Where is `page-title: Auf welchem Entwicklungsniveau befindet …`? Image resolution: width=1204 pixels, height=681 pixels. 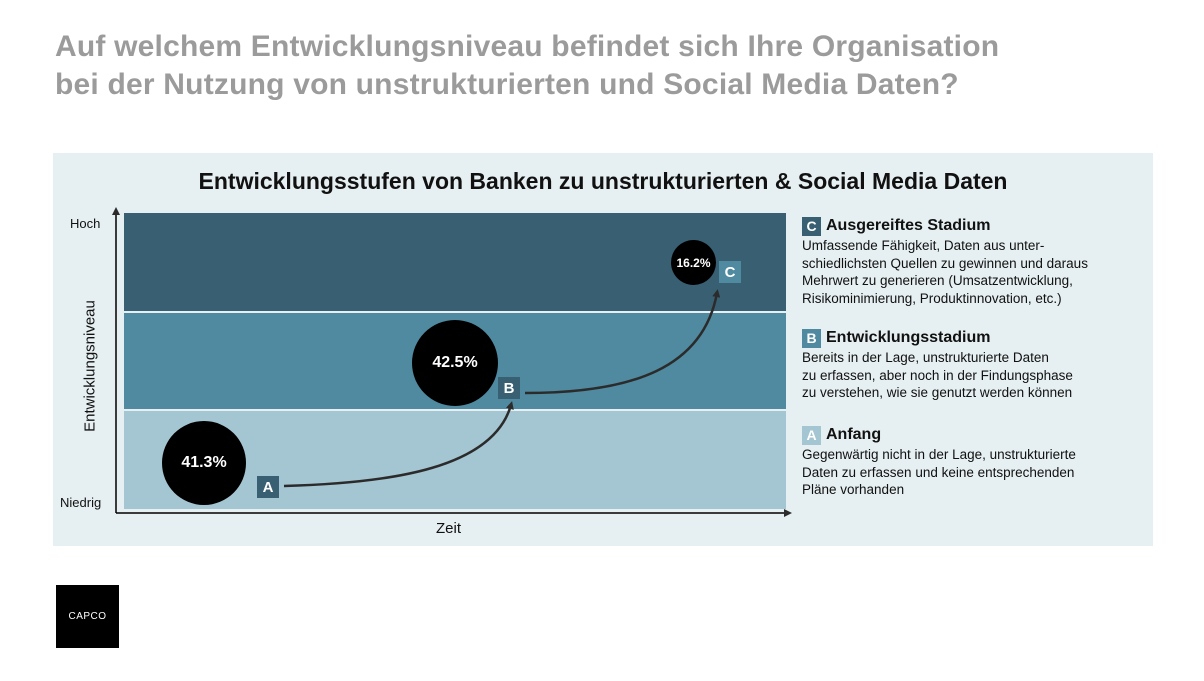
page-title: Auf welchem Entwicklungsniveau befindet … is located at coordinates (615, 66).